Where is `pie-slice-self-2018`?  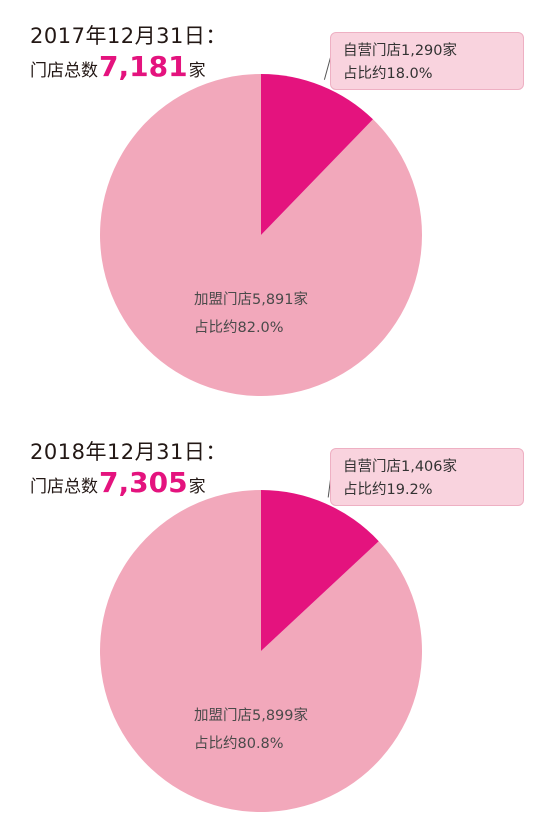 pie-slice-self-2018 is located at coordinates (320, 570).